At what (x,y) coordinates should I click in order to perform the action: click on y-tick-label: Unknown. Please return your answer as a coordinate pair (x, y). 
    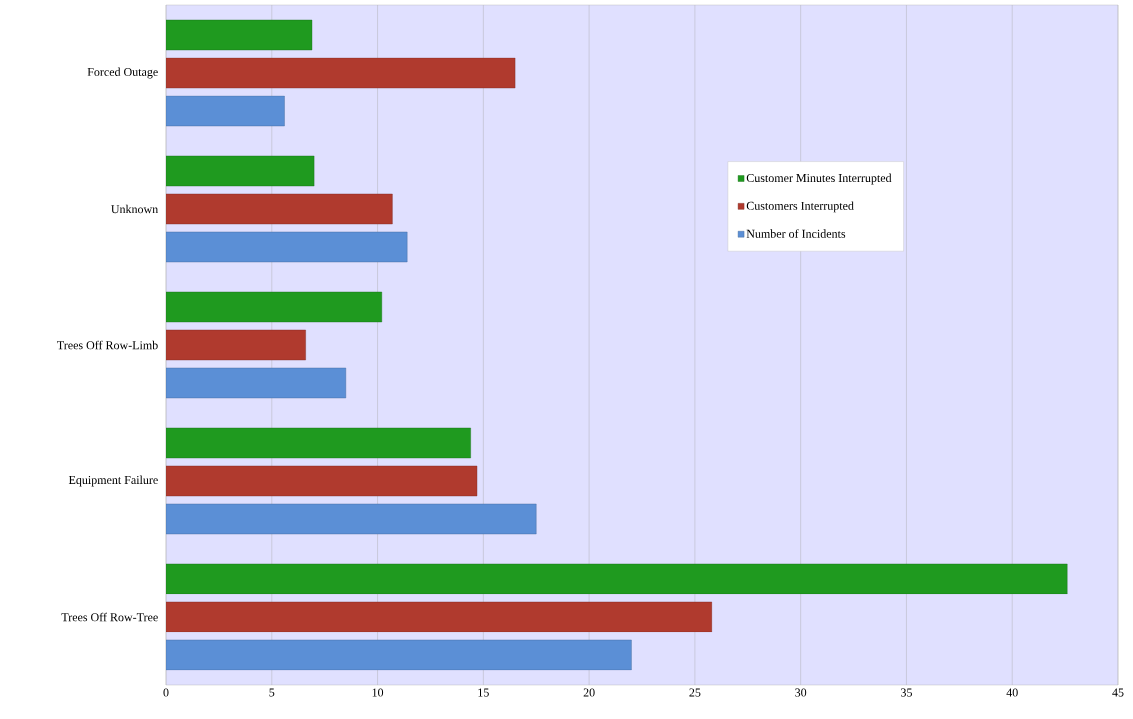
    Looking at the image, I should click on (135, 209).